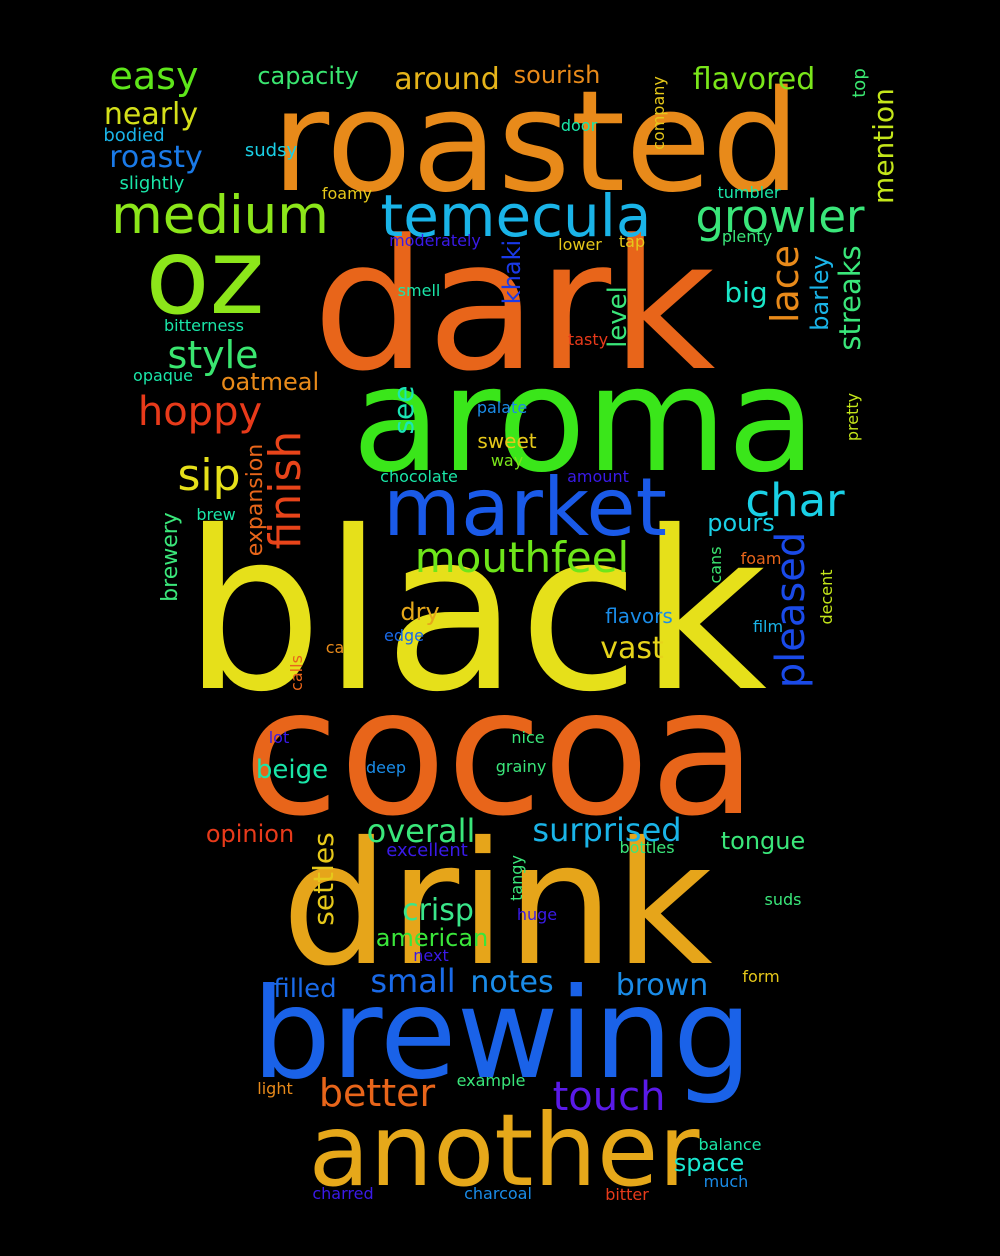 This screenshot has height=1256, width=1000. Describe the element at coordinates (730, 1144) in the screenshot. I see `word-balance: balance` at that location.